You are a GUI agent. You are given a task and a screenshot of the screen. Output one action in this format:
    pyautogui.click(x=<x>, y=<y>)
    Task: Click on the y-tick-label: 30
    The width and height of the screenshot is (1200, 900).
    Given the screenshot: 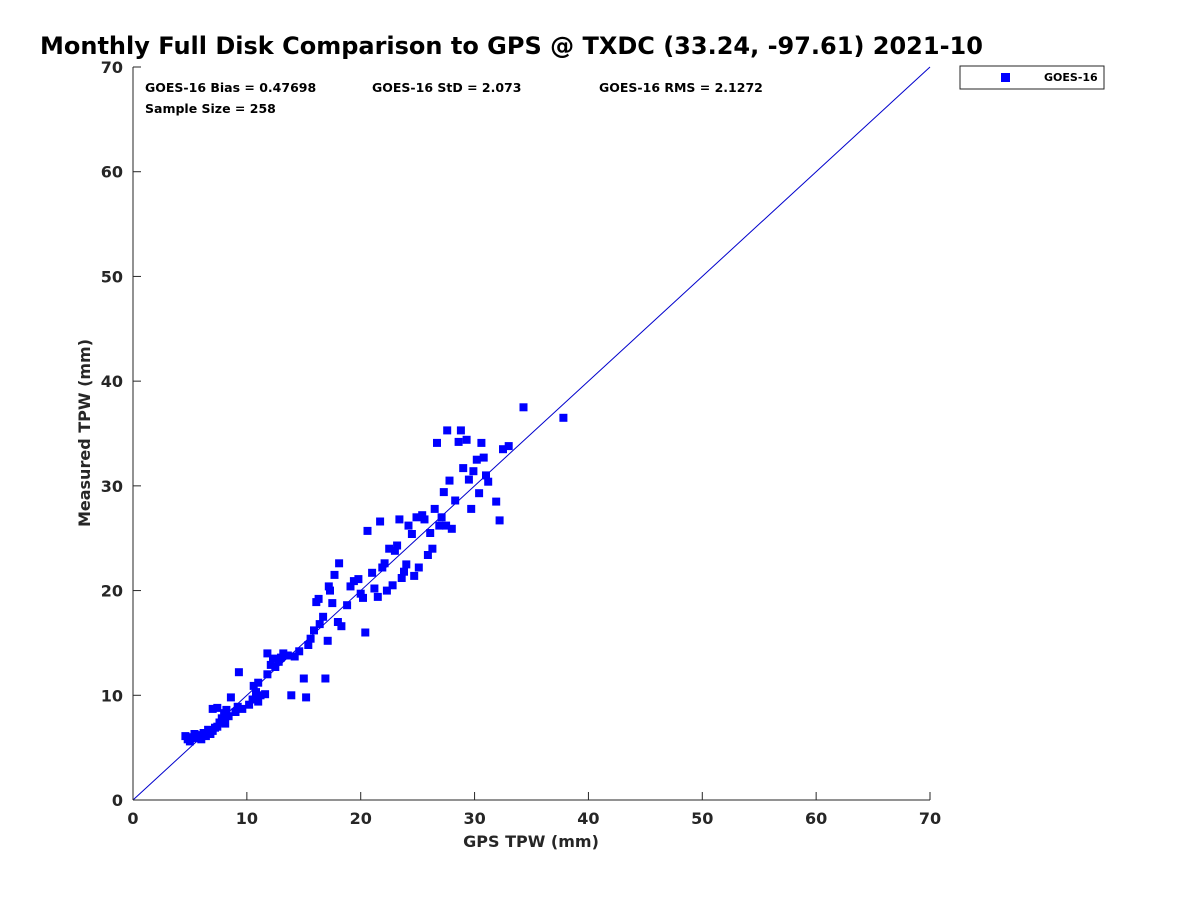 What is the action you would take?
    pyautogui.click(x=112, y=486)
    